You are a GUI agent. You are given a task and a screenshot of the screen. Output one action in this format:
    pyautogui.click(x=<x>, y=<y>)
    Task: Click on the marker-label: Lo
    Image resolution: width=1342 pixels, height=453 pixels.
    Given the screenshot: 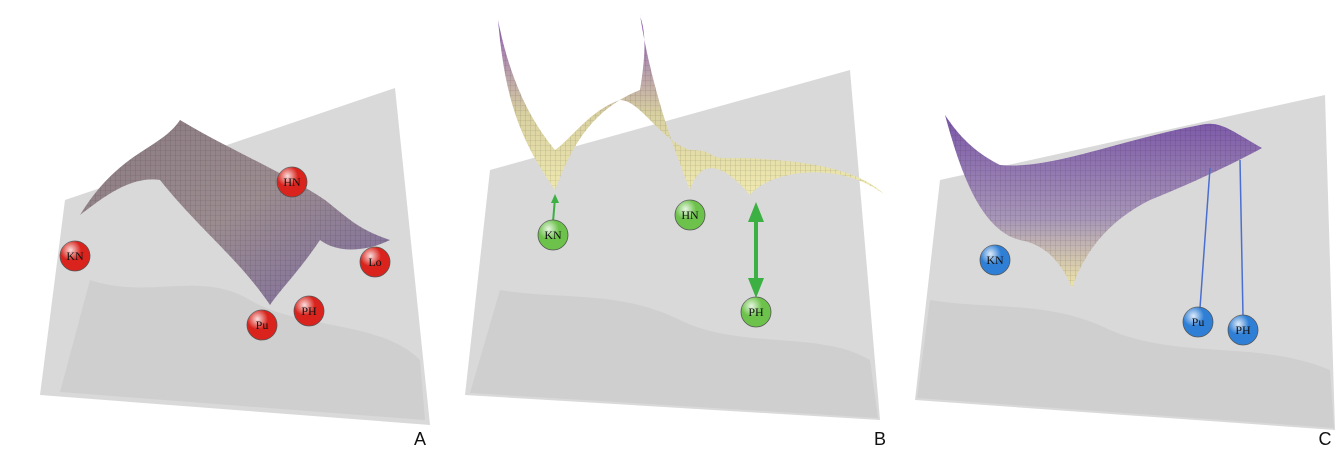 What is the action you would take?
    pyautogui.click(x=374, y=262)
    